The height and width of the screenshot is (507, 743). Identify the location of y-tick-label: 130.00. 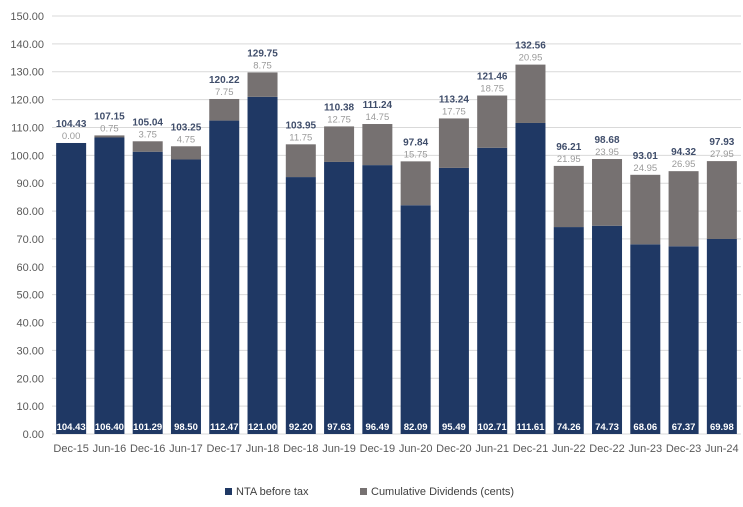
(27, 73).